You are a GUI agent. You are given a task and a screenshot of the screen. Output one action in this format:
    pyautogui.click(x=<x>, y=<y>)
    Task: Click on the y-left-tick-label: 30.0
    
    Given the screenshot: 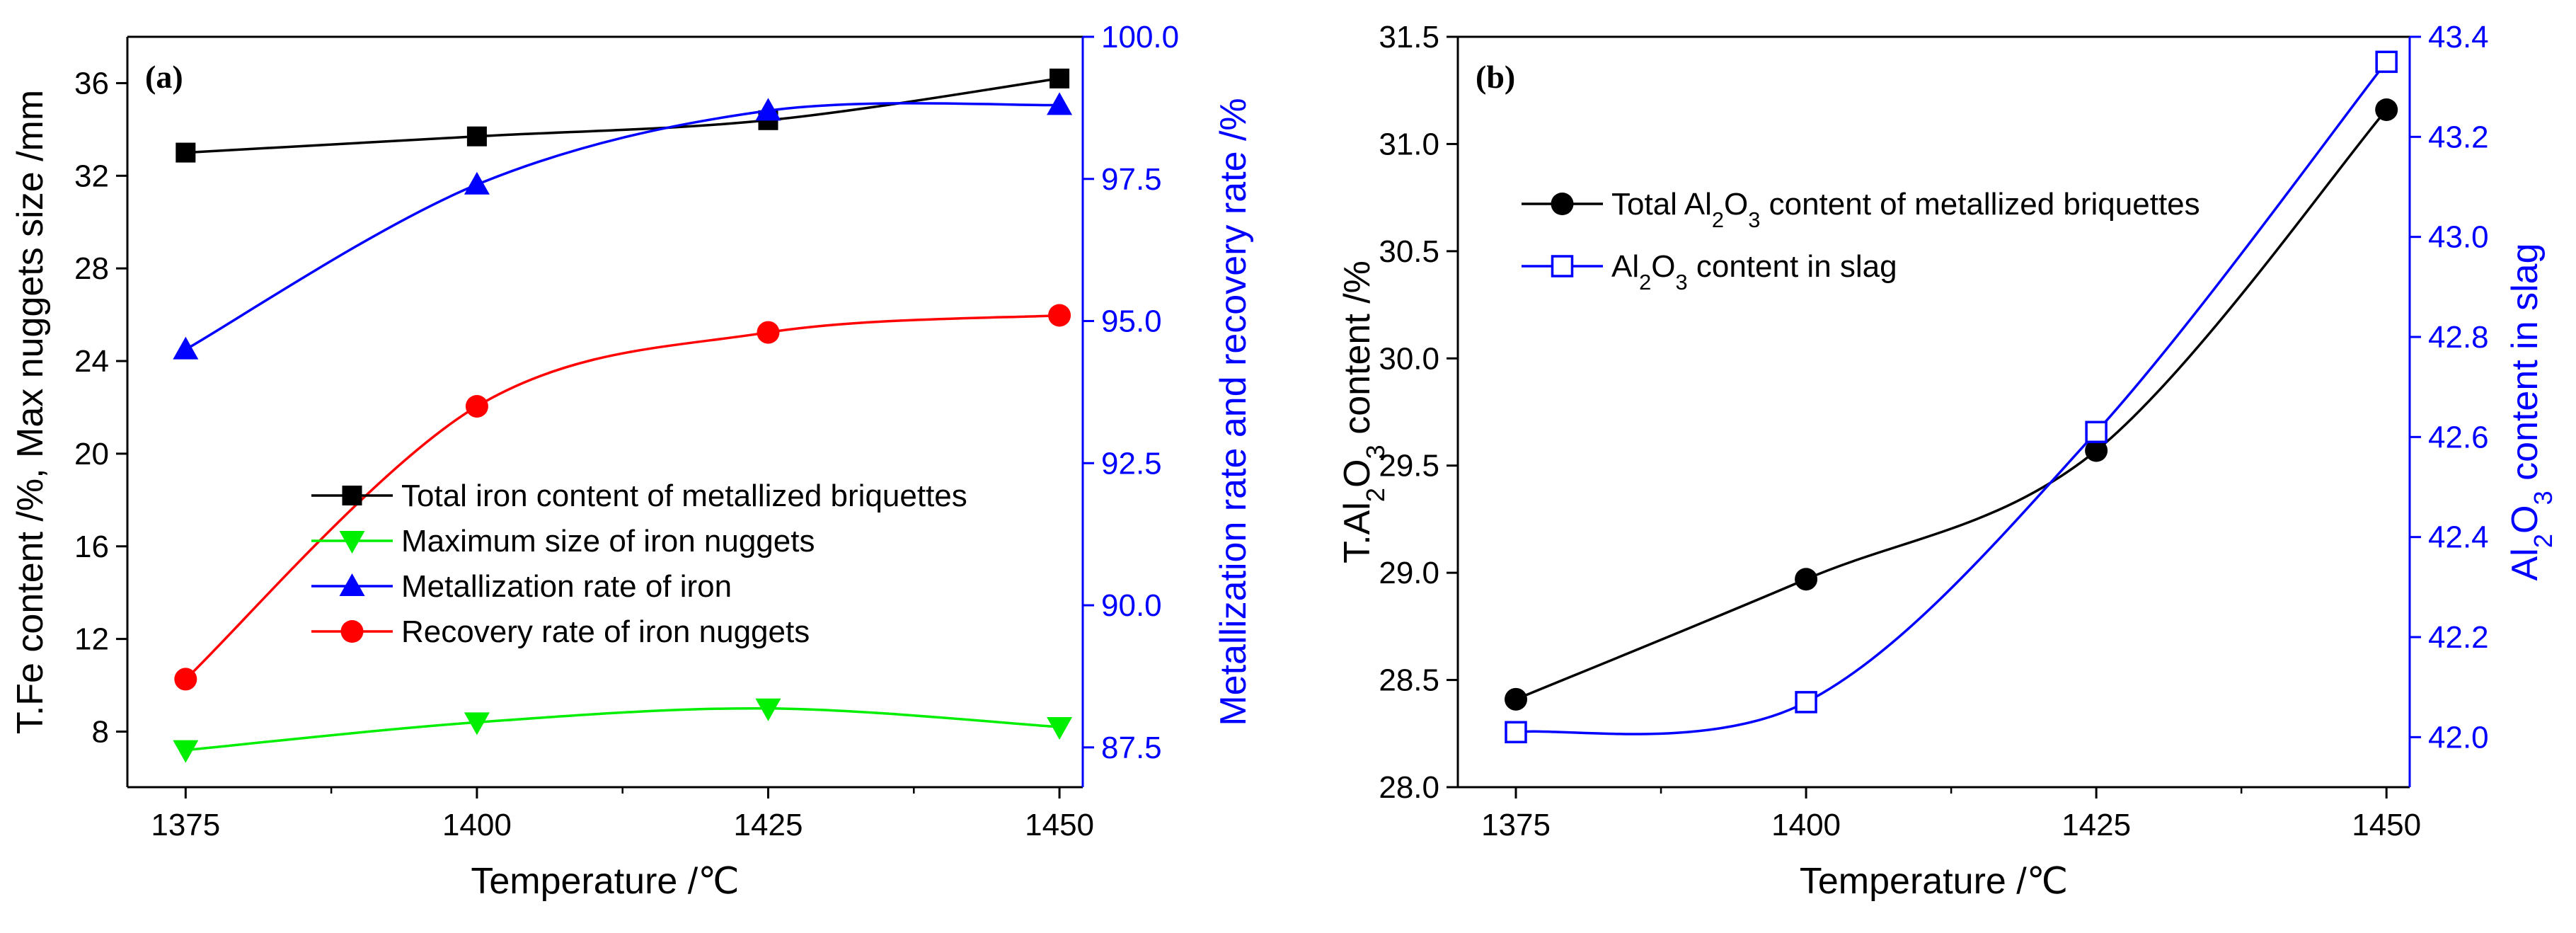 What is the action you would take?
    pyautogui.click(x=1409, y=358)
    